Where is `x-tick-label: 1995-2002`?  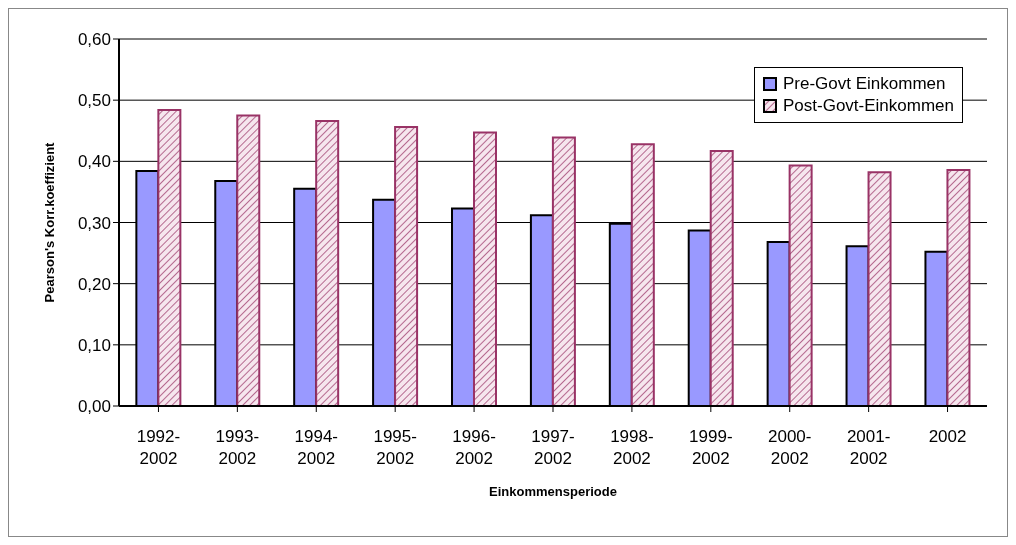 x-tick-label: 1995-2002 is located at coordinates (395, 447).